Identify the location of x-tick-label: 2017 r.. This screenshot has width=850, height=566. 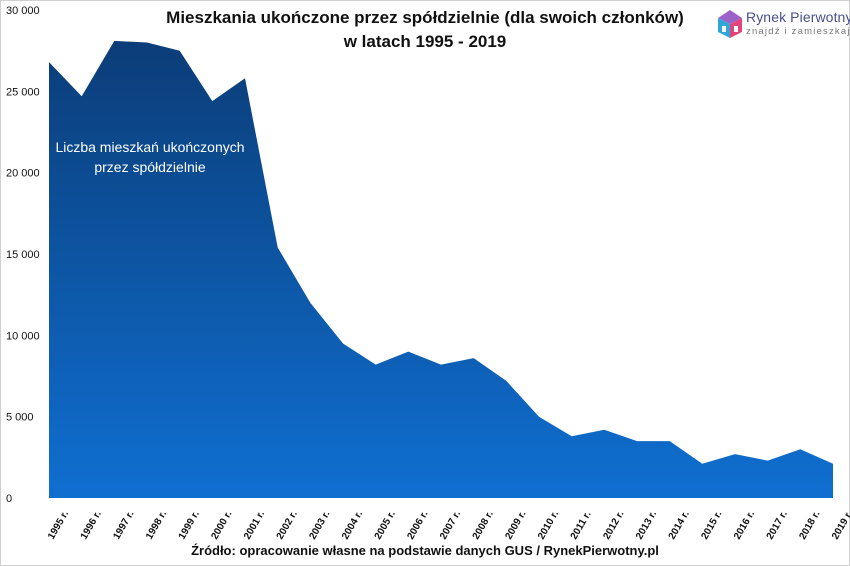
(777, 525).